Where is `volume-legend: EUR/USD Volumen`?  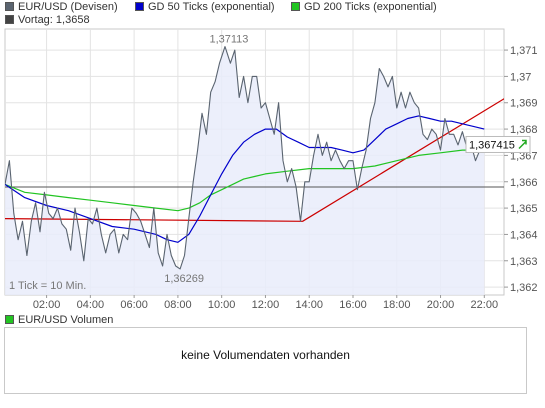 volume-legend: EUR/USD Volumen is located at coordinates (59, 320).